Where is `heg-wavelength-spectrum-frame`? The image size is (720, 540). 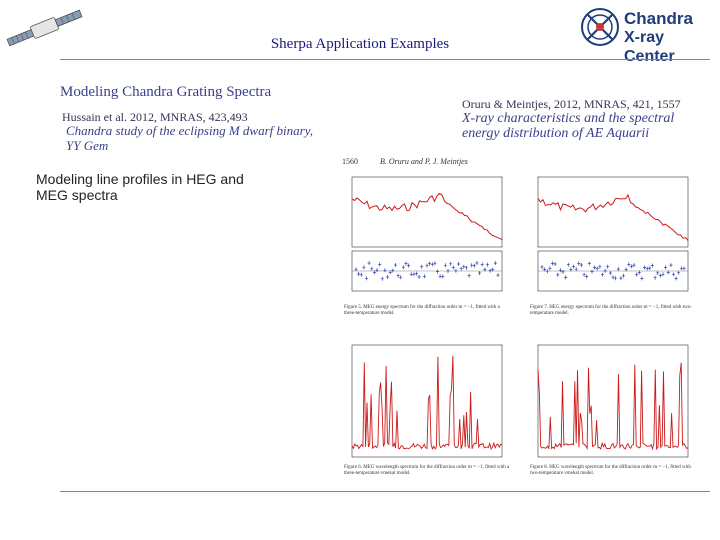
heg-wavelength-spectrum-frame is located at coordinates (613, 401).